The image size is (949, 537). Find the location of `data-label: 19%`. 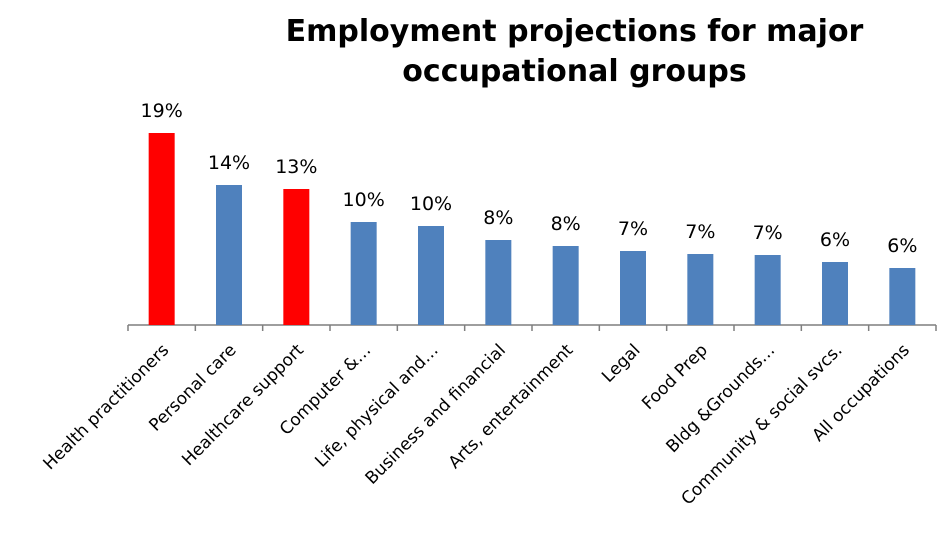

data-label: 19% is located at coordinates (162, 111).